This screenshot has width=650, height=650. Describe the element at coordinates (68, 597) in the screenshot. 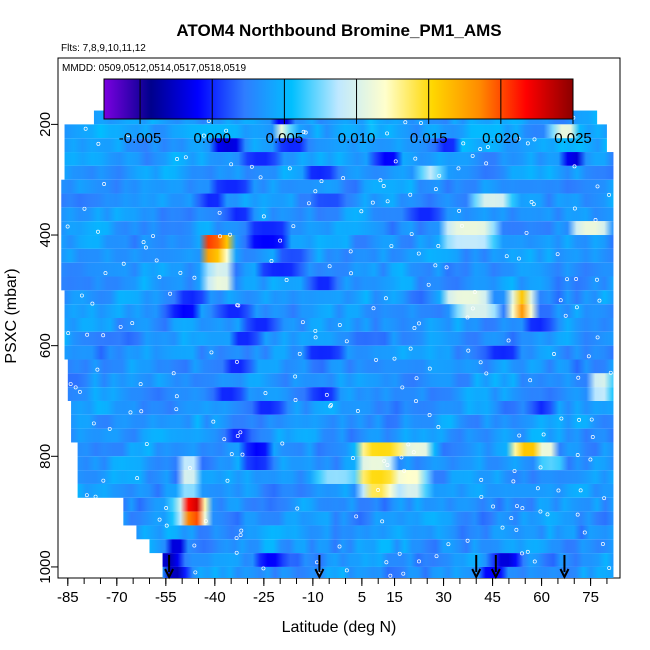

I see `x-tick-label: -85` at that location.